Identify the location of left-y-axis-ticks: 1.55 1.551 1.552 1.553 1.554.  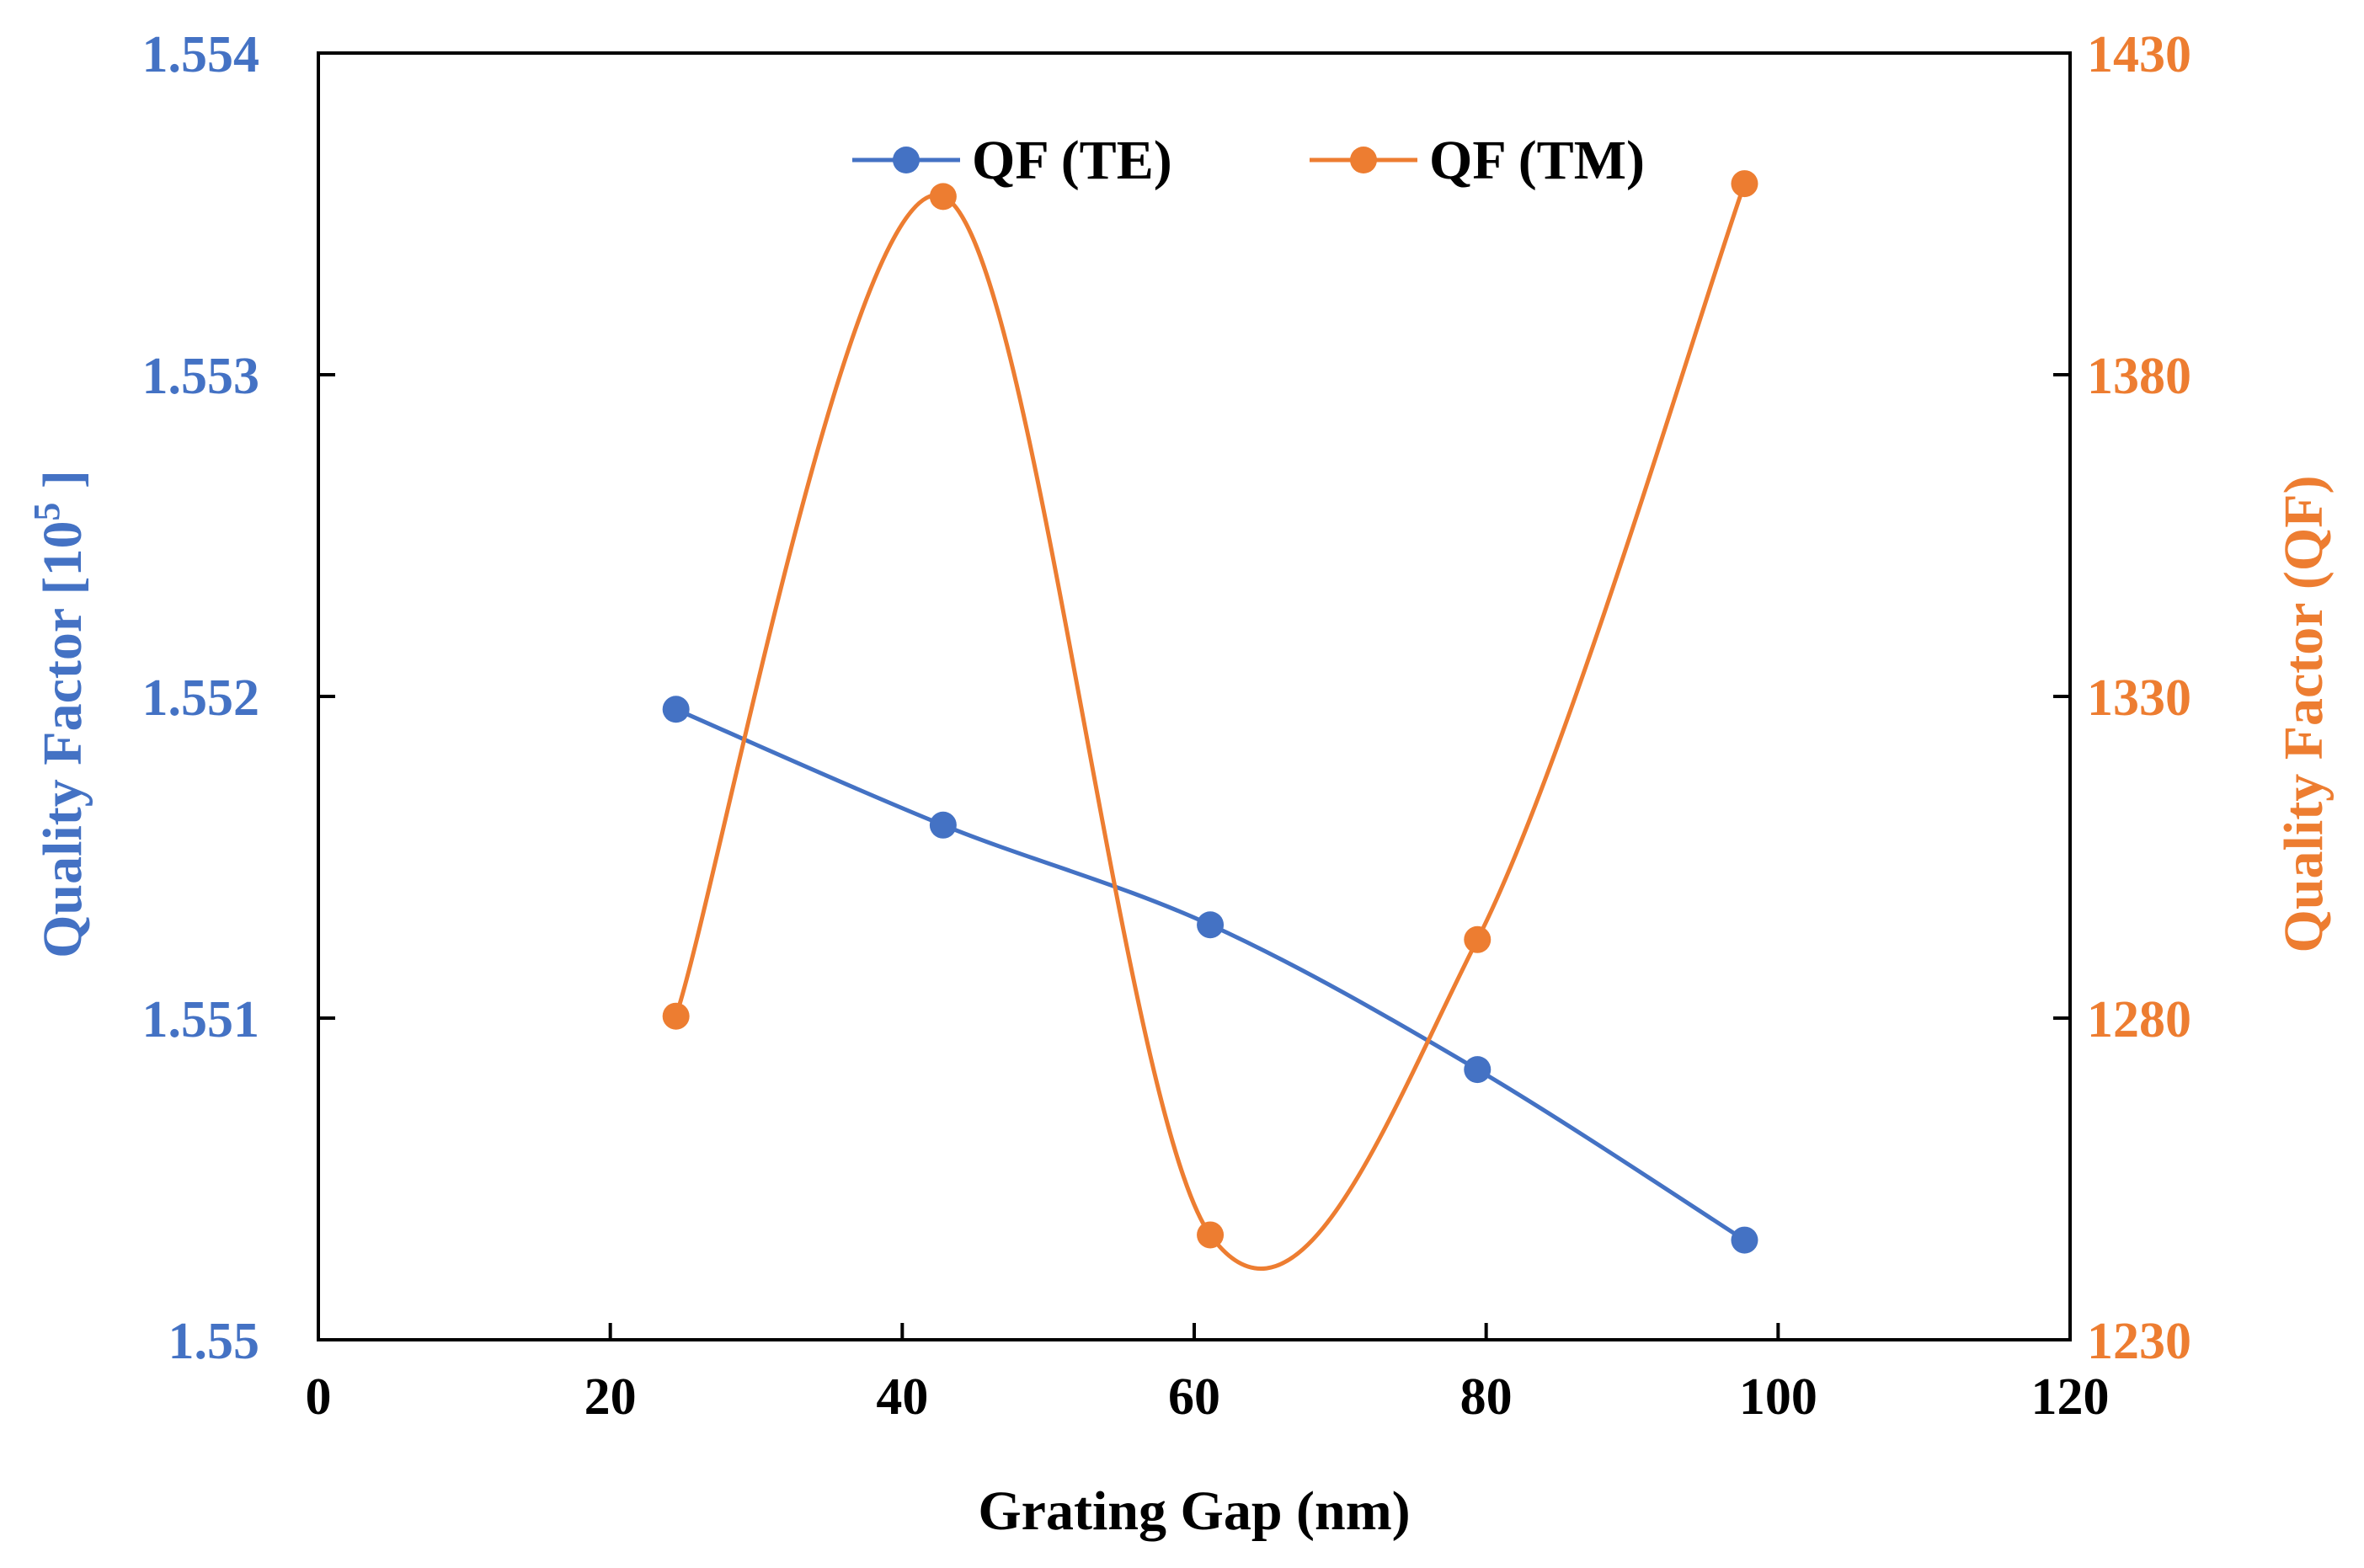
(238, 698).